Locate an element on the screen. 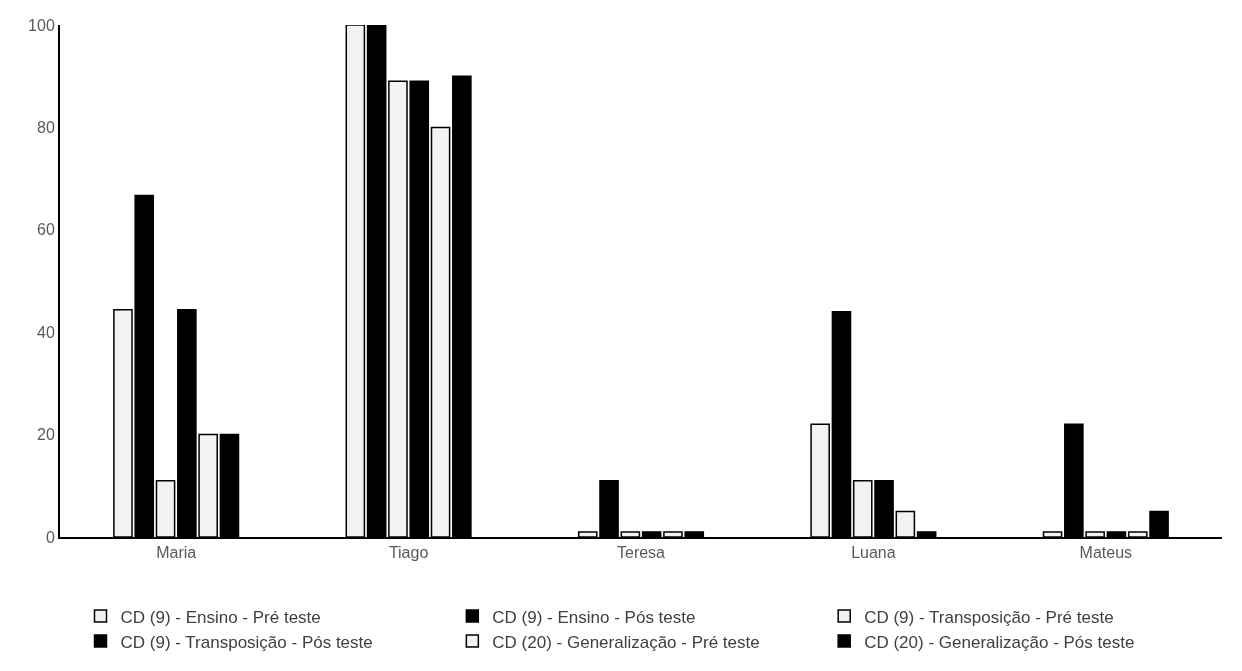 This screenshot has height=671, width=1242. legend-label: CD (9) - Transposição - Pós teste is located at coordinates (246, 642).